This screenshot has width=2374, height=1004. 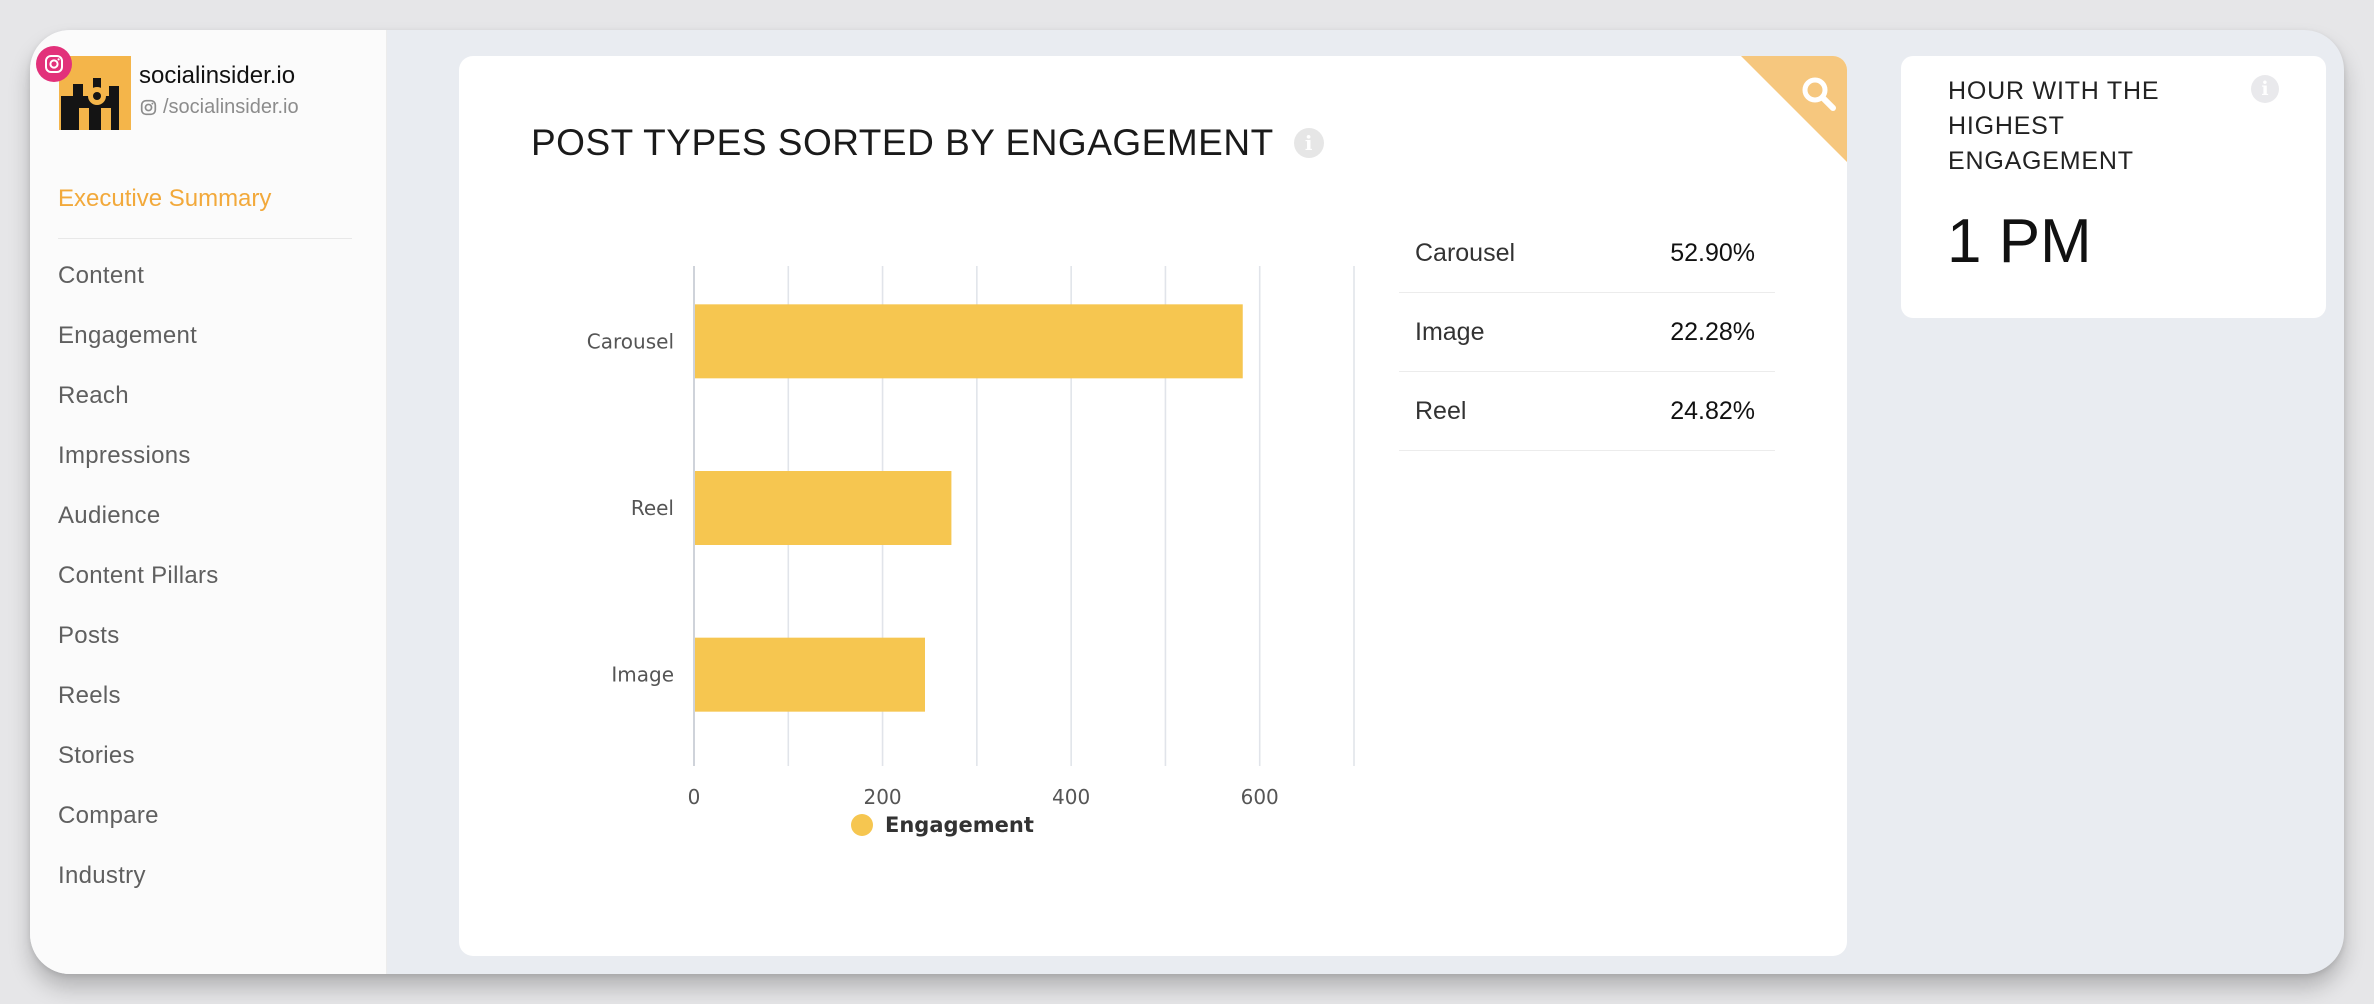 I want to click on stat-row: Carousel 52.90%, so click(x=1587, y=253).